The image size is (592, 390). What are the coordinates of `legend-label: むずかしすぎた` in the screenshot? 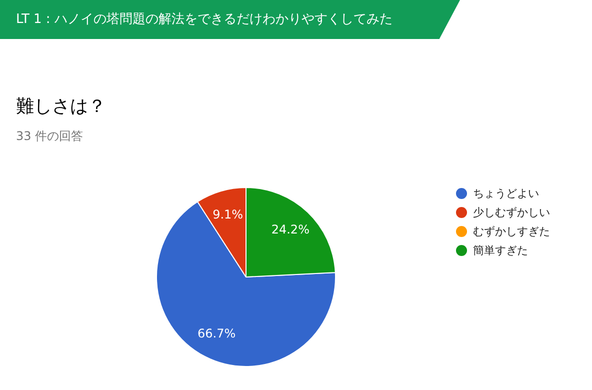 It's located at (511, 231).